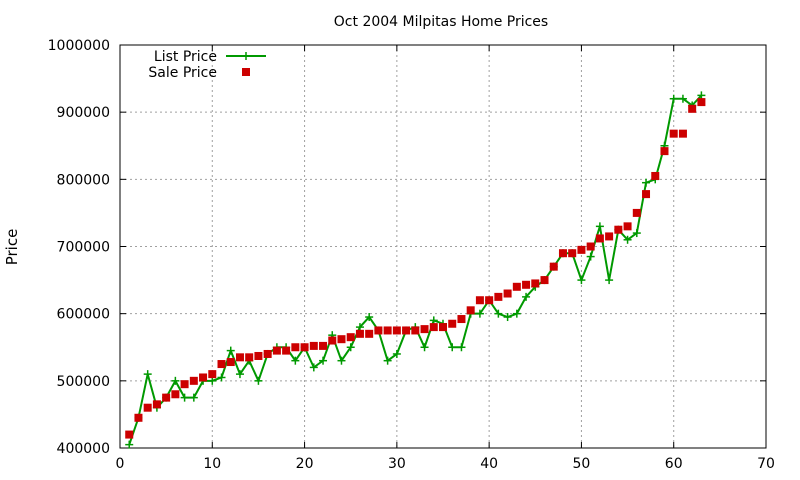 Image resolution: width=800 pixels, height=480 pixels. I want to click on y-tick-label: 600000, so click(83, 315).